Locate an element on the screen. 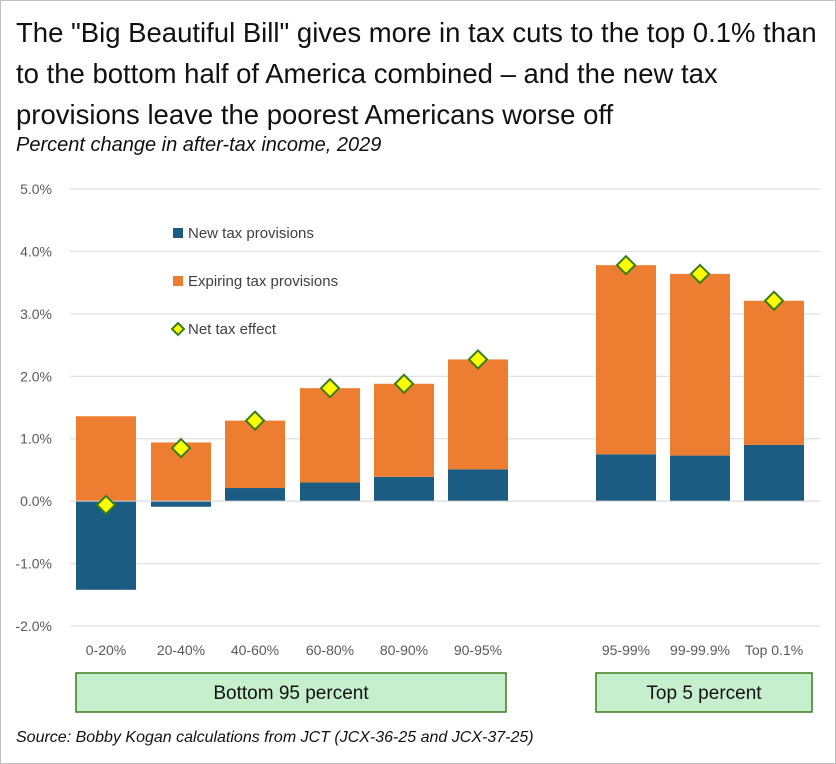  legend-swatch-expiring is located at coordinates (178, 281).